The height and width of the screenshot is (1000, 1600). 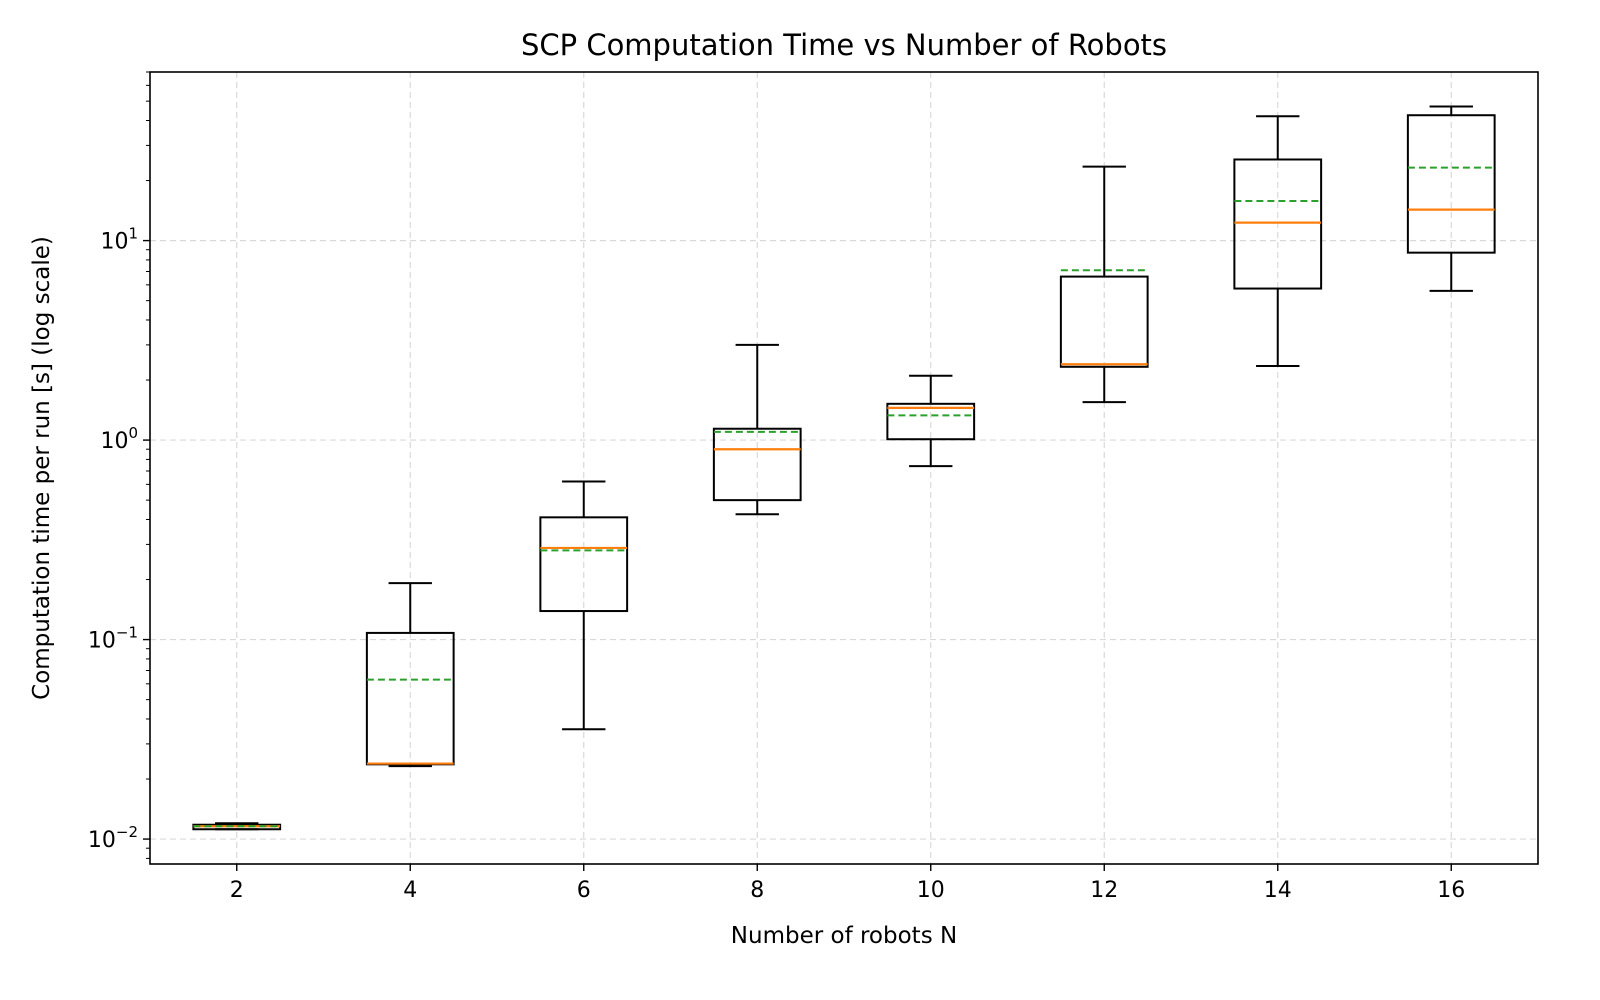 What do you see at coordinates (847, 883) in the screenshot?
I see `x-axis-ticks: 2 4 6 8 10 12 14 16` at bounding box center [847, 883].